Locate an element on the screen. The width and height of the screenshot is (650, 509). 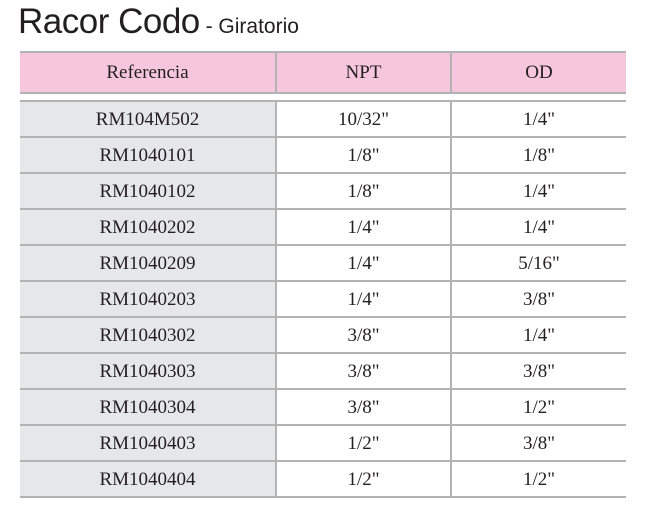
table-row: RM1040304 3/8" 1/2" is located at coordinates (323, 408).